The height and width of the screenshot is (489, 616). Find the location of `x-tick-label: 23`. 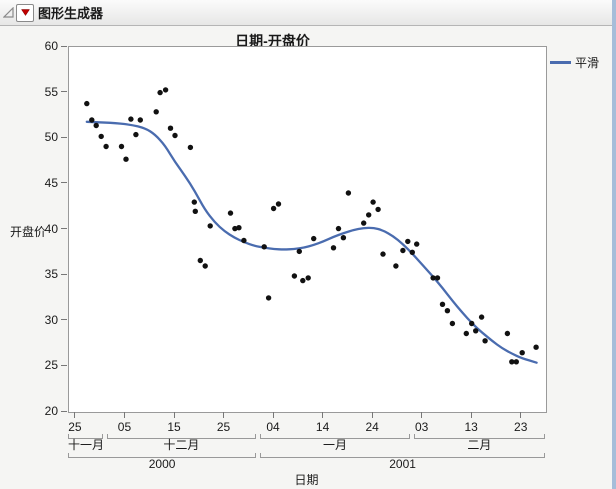

x-tick-label: 23 is located at coordinates (521, 427).